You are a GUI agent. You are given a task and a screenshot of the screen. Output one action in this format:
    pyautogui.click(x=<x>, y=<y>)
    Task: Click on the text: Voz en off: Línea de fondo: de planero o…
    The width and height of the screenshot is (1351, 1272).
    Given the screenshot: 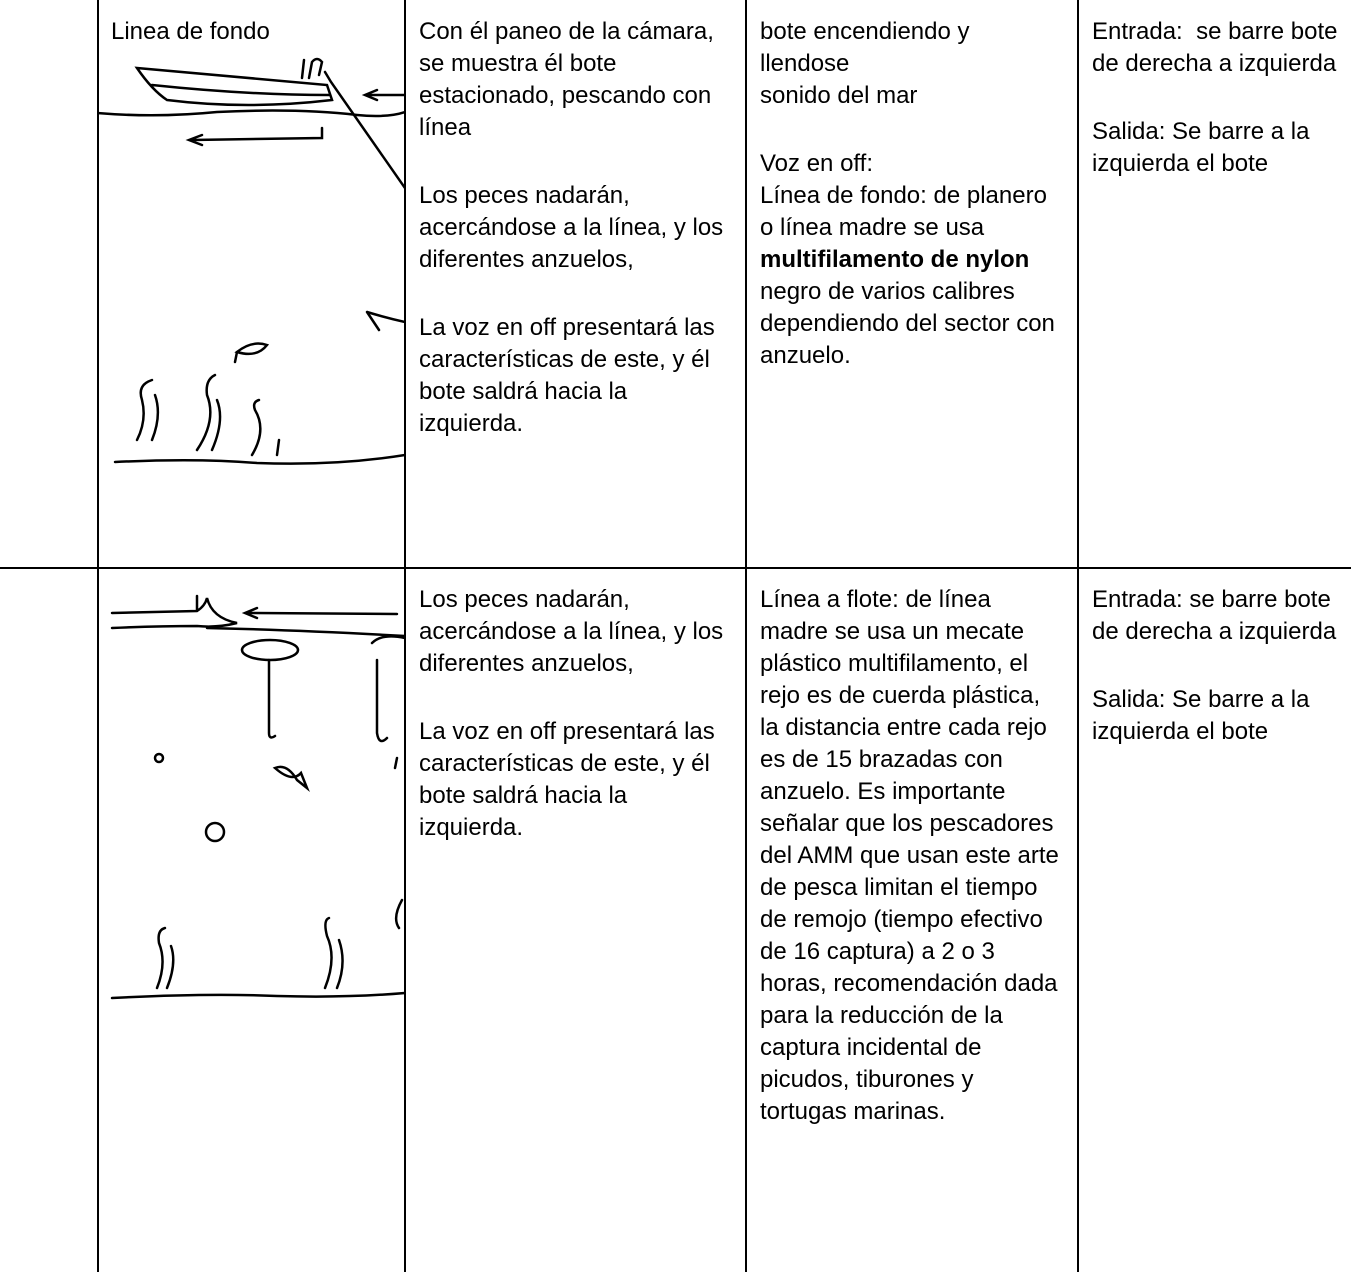 What is the action you would take?
    pyautogui.click(x=903, y=195)
    